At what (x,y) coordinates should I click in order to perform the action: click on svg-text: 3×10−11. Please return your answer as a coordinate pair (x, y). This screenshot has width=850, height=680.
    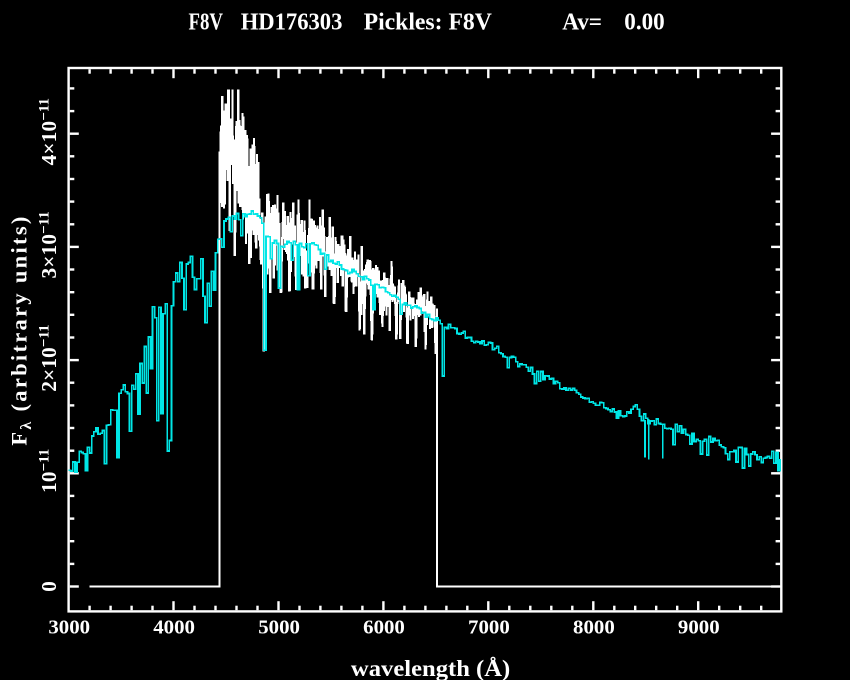
    Looking at the image, I should click on (49, 244).